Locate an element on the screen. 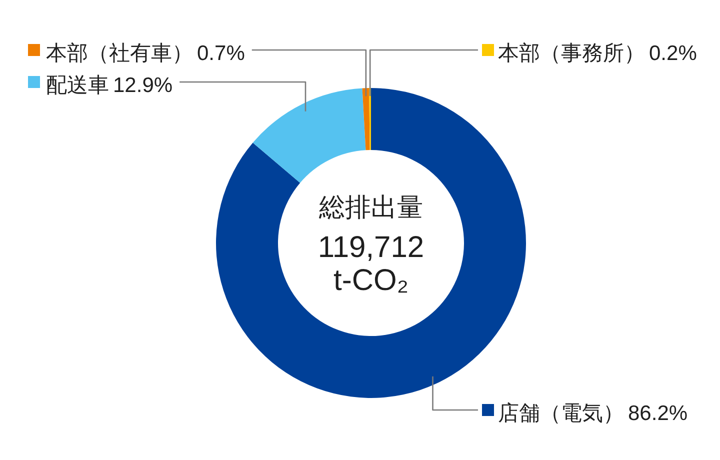 This screenshot has height=460, width=720. legend-label: 配送車 is located at coordinates (77, 85).